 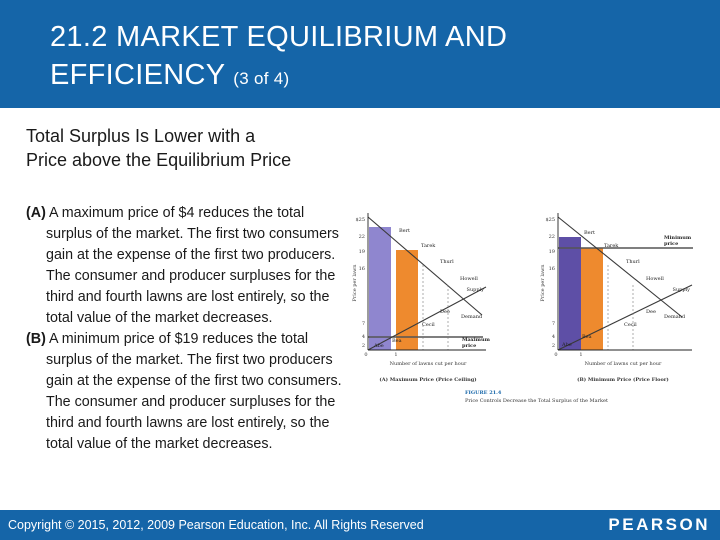 What do you see at coordinates (630, 325) in the screenshot?
I see `panel-b-label-cecil: Cecil` at bounding box center [630, 325].